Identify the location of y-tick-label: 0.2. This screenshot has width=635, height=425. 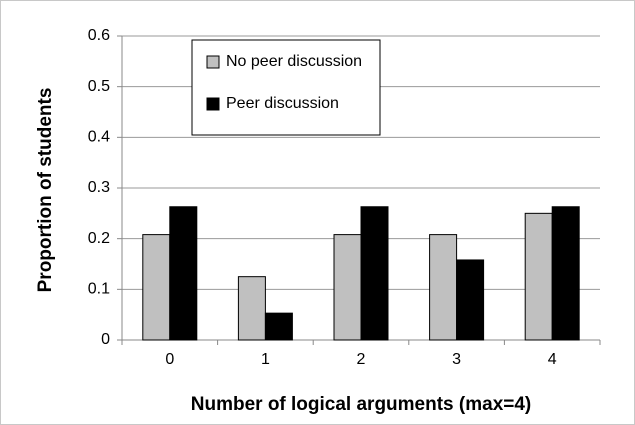
(99, 238).